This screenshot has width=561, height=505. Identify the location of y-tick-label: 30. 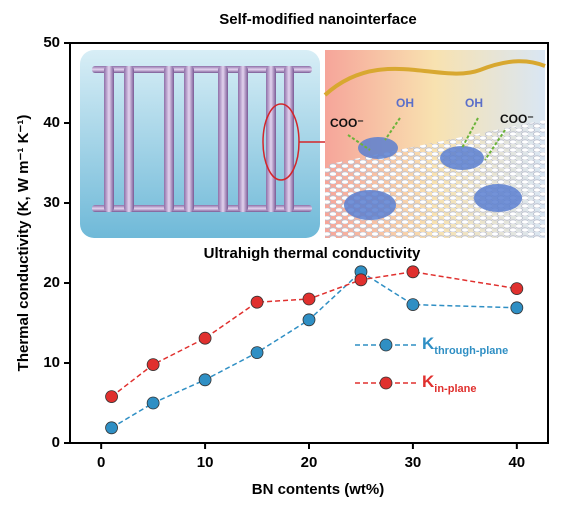
(51, 202).